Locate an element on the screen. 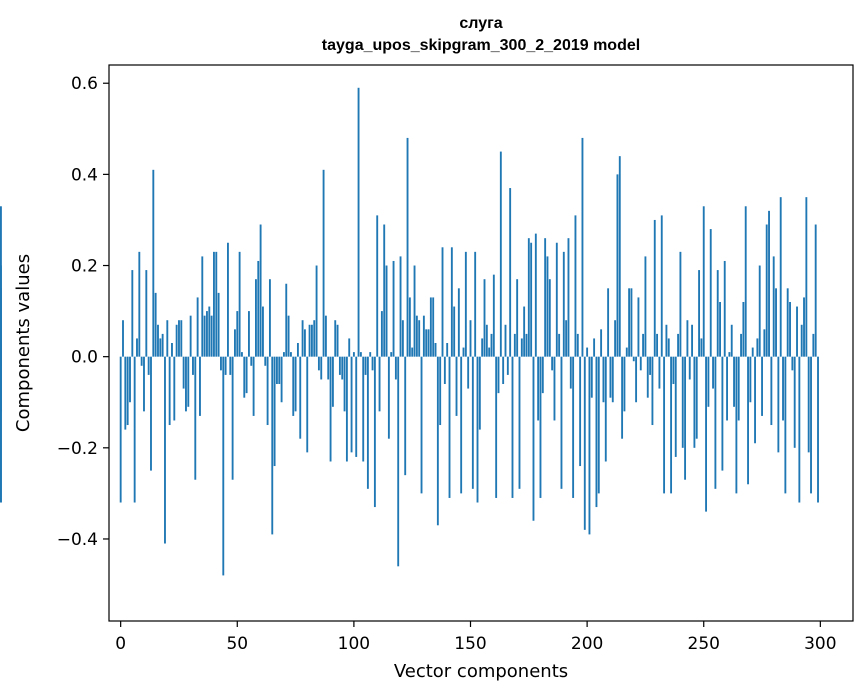  y-tick-label: −0.4 is located at coordinates (77, 540).